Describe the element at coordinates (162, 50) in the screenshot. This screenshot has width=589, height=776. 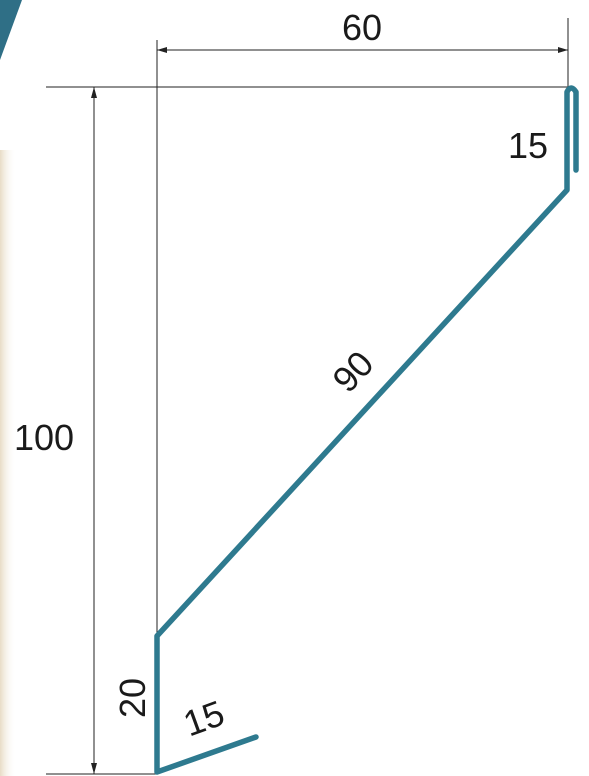
I see `width-arrow-left` at that location.